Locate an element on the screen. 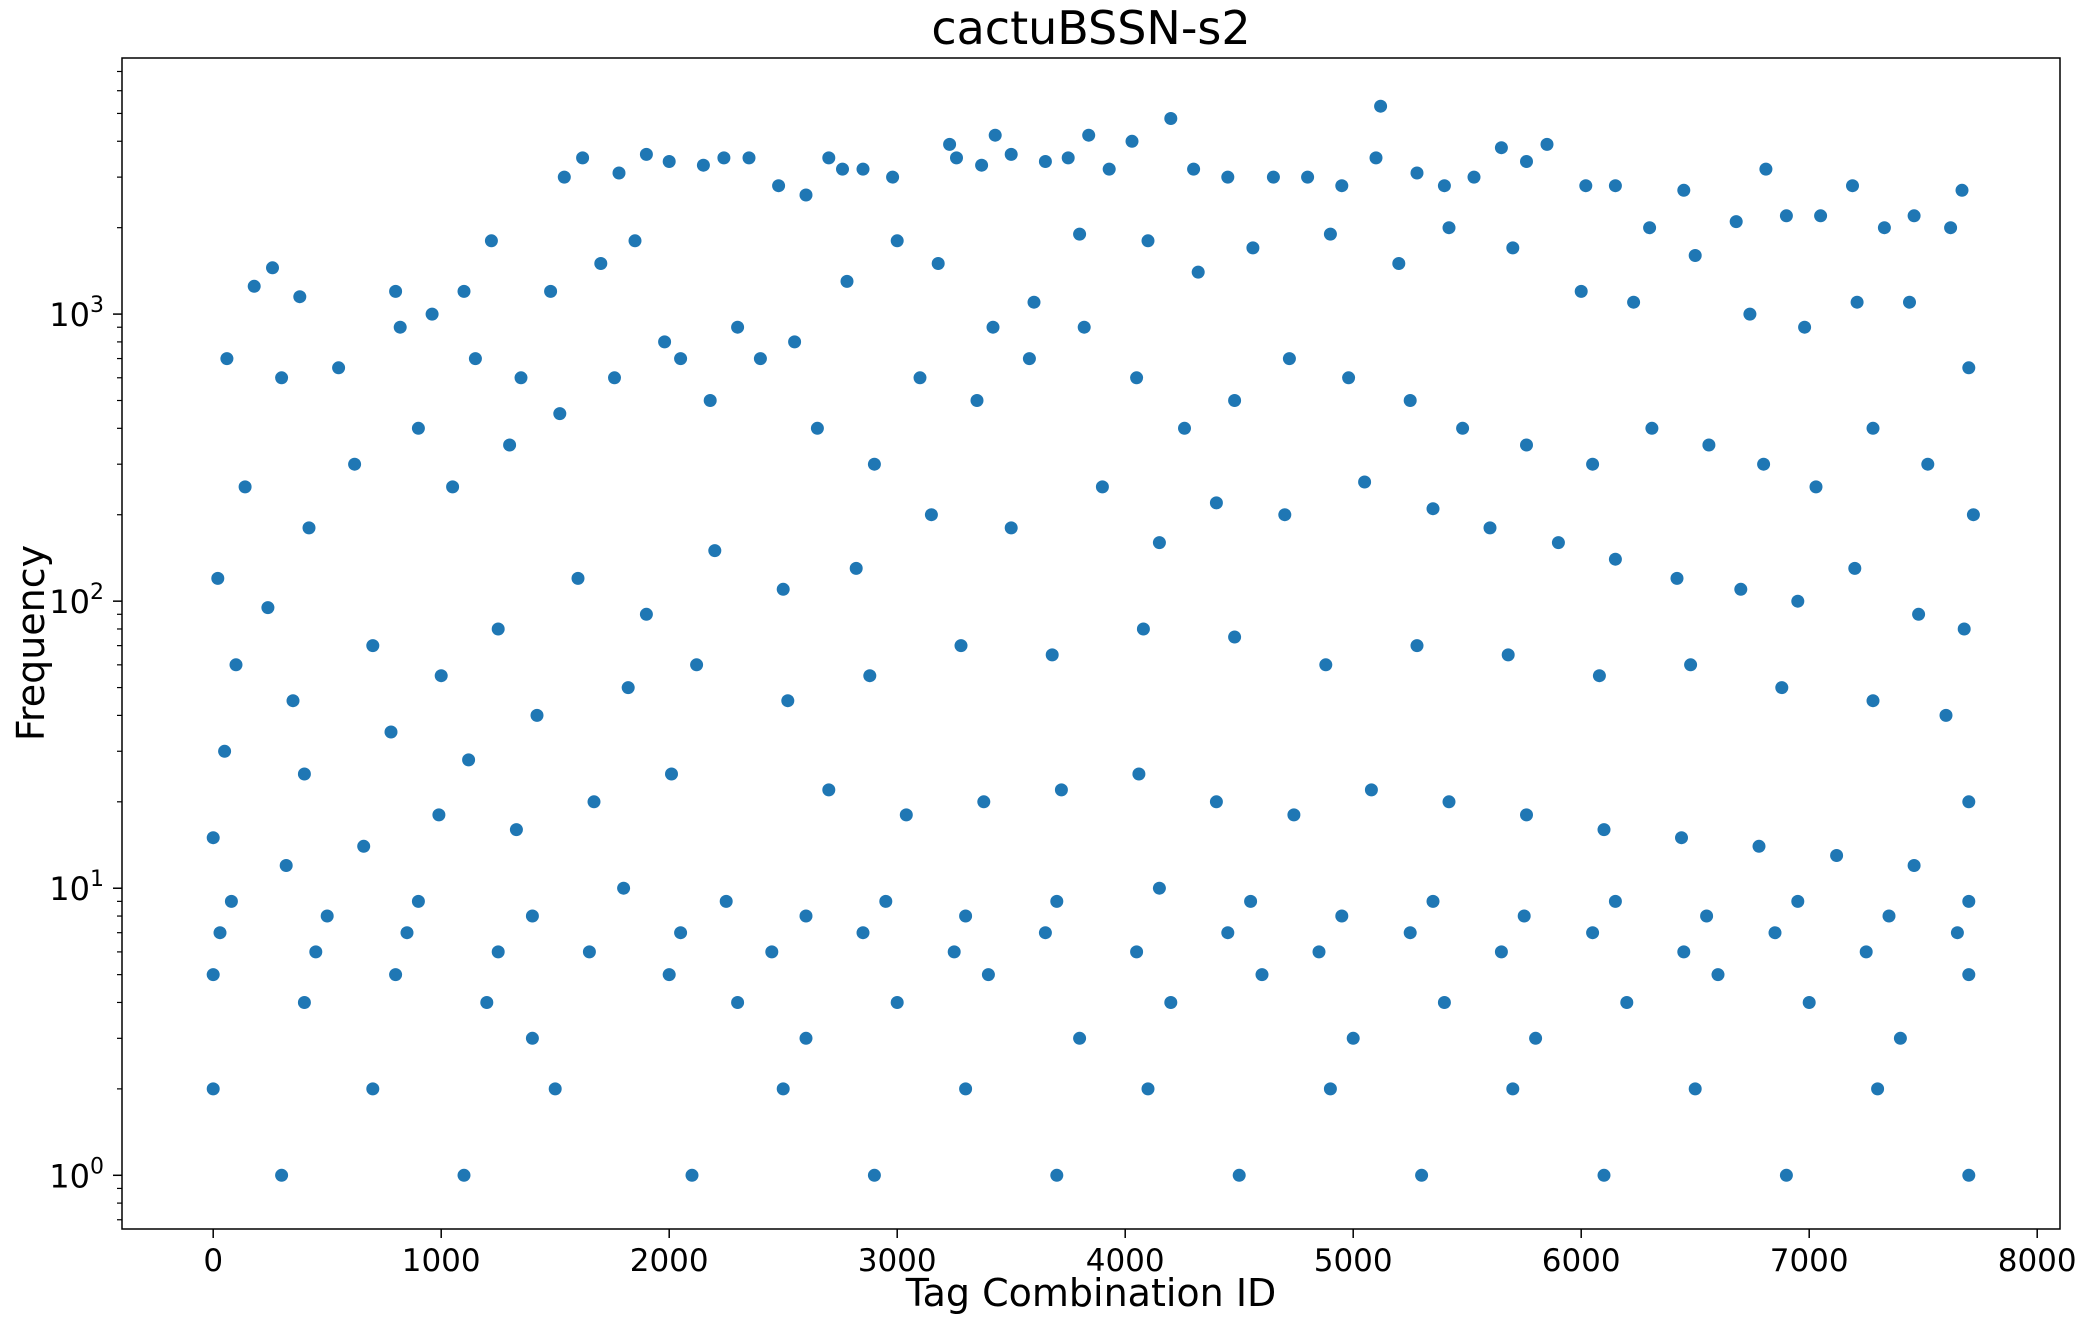  x-tick-label: 0 is located at coordinates (213, 1261).